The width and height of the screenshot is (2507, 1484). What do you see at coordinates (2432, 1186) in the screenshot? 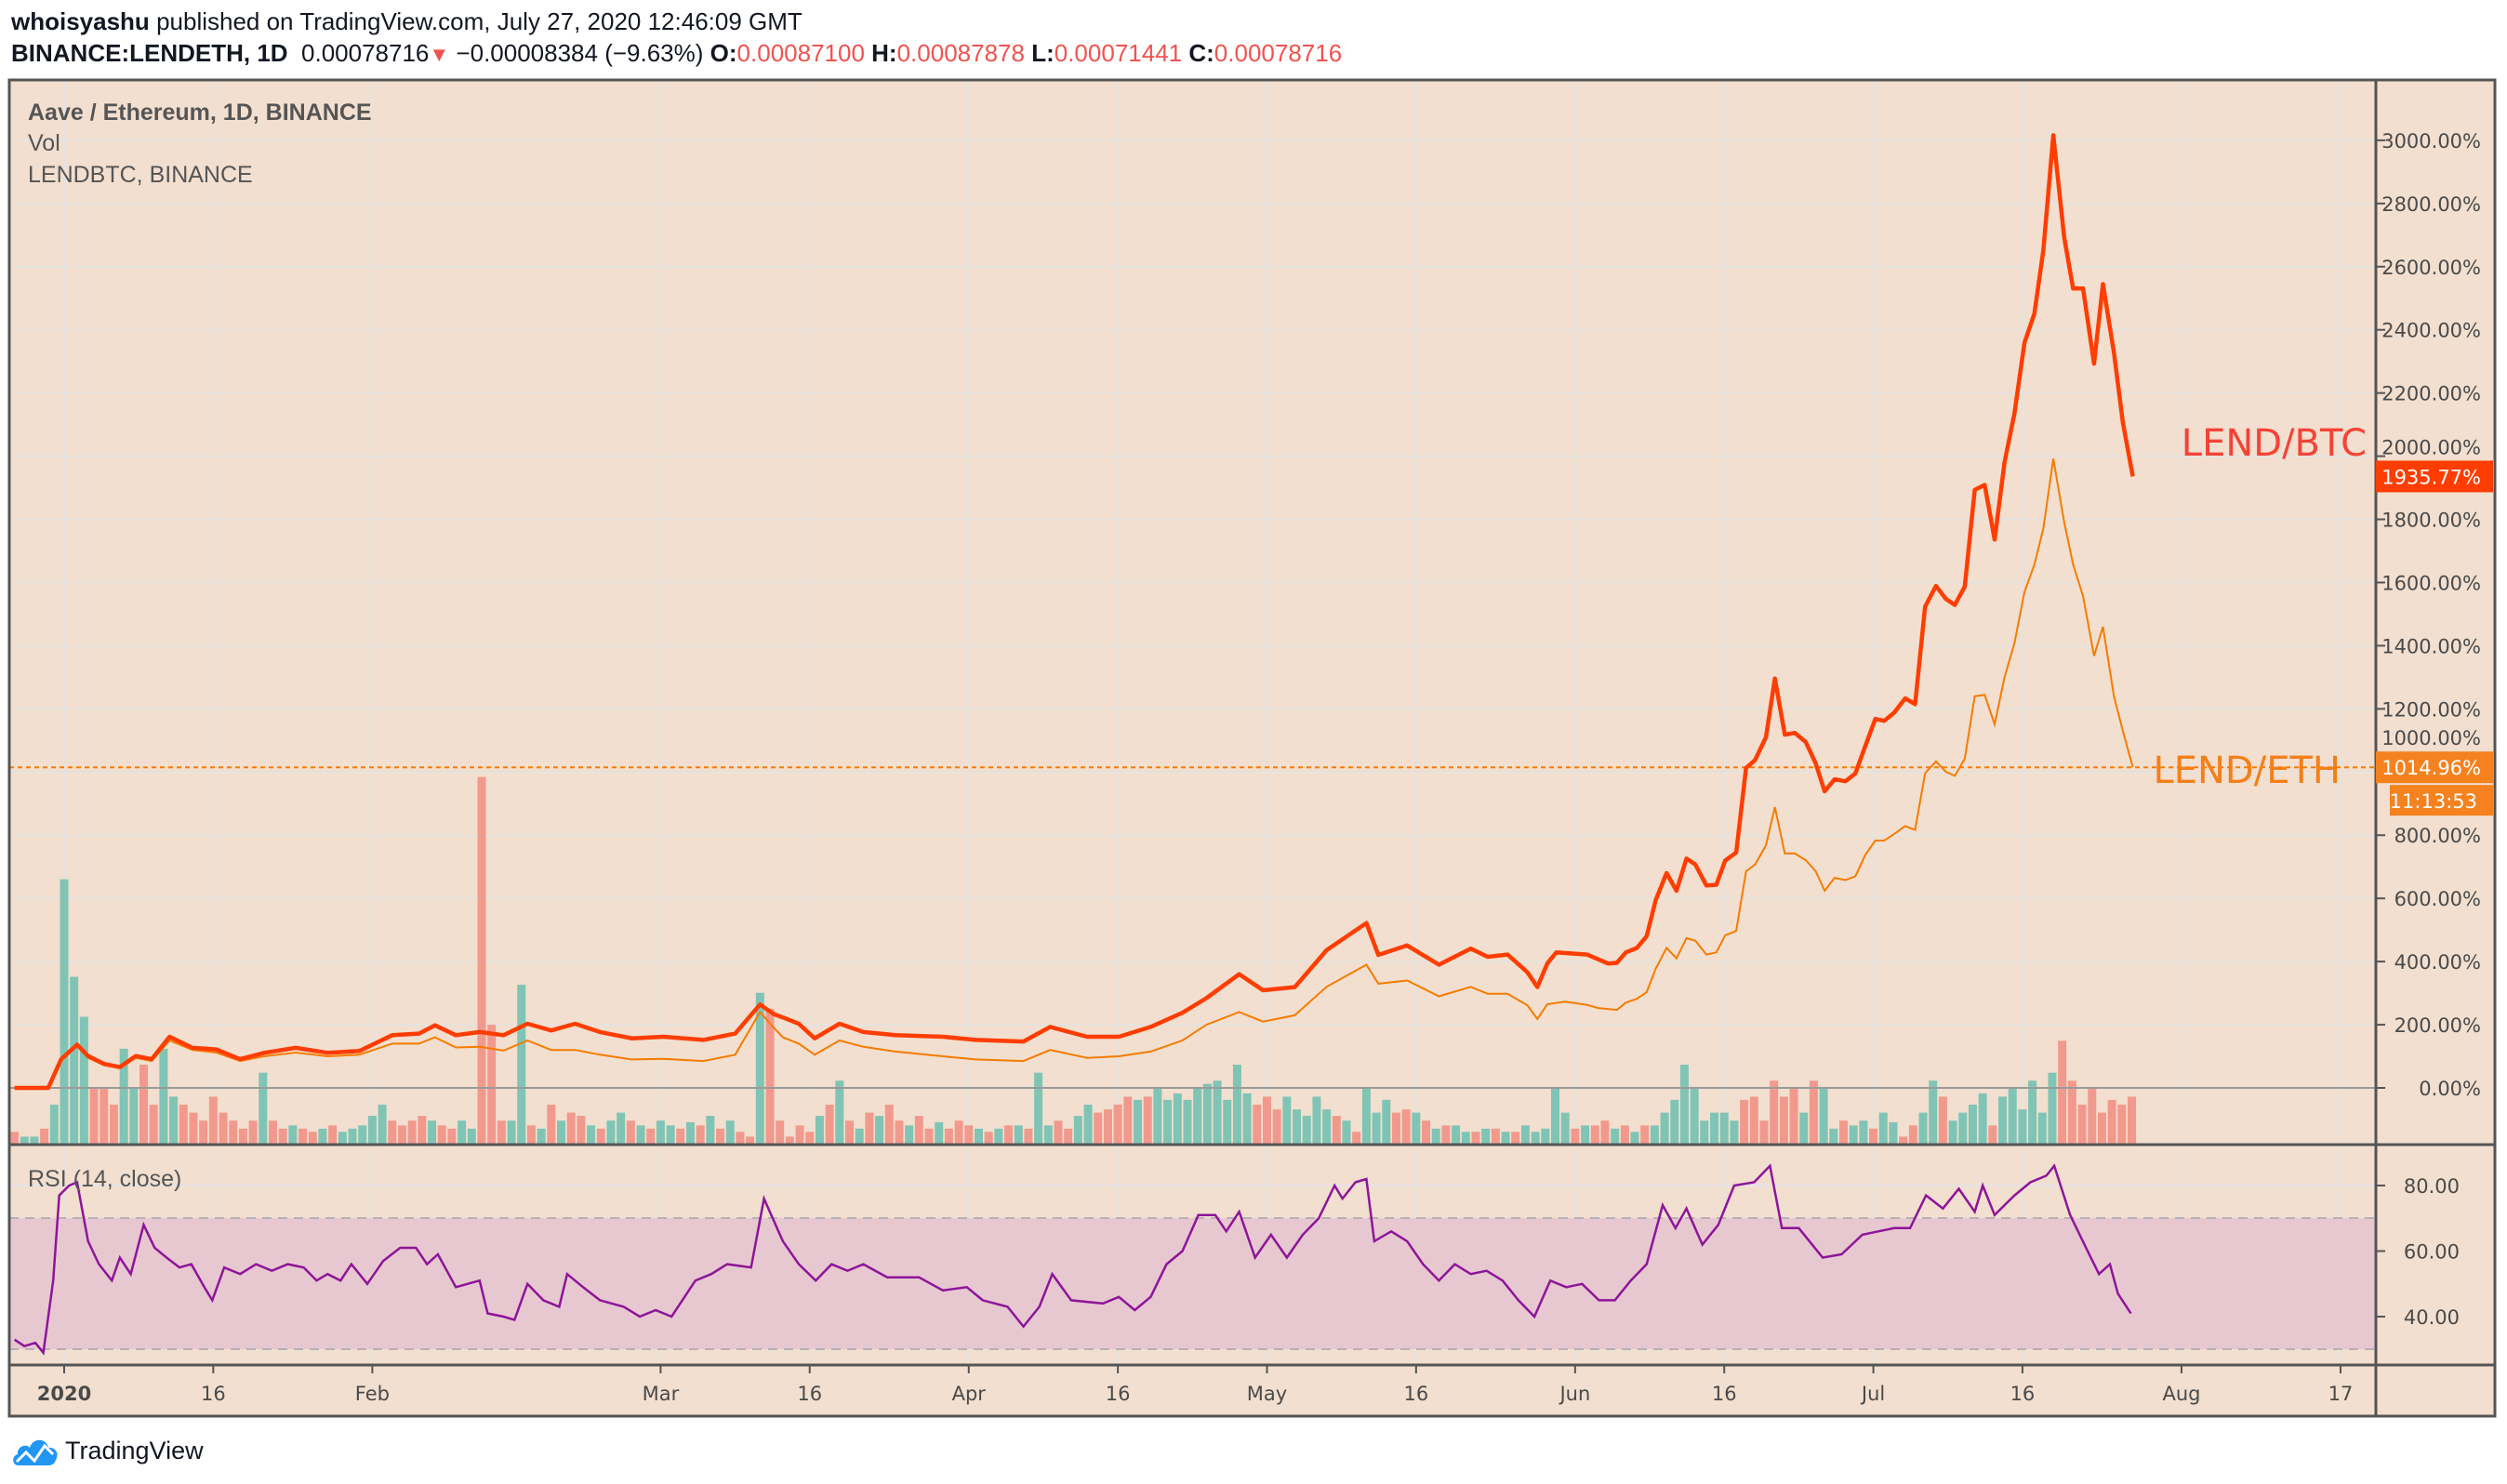
I see `rsi-axis-label: 80.00` at bounding box center [2432, 1186].